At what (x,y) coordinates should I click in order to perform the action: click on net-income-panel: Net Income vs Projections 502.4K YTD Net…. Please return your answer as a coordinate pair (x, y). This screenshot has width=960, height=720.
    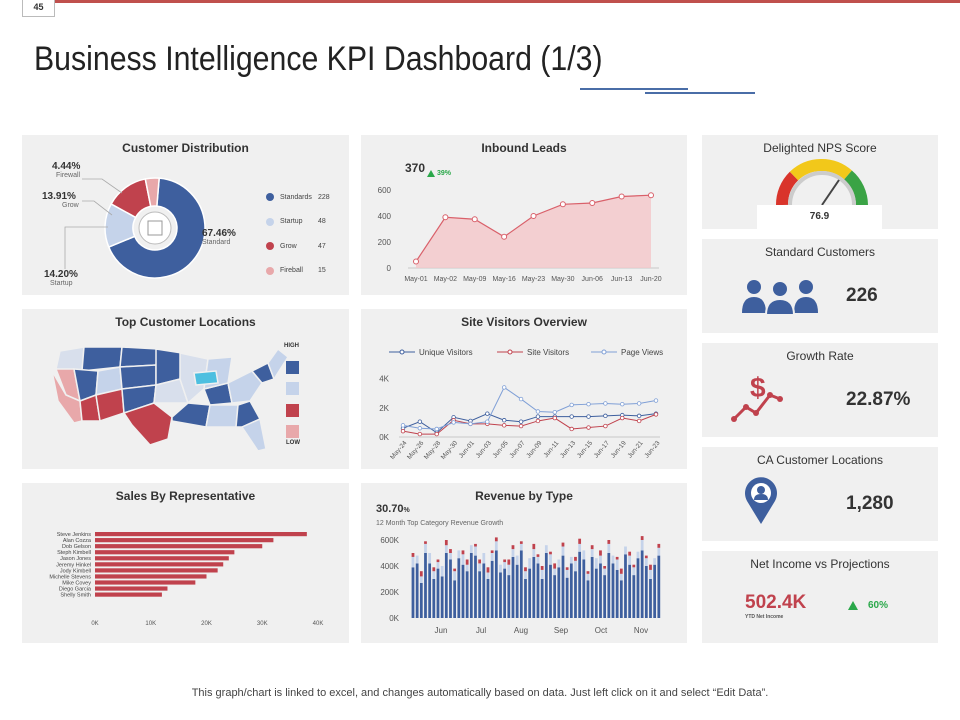
    Looking at the image, I should click on (820, 597).